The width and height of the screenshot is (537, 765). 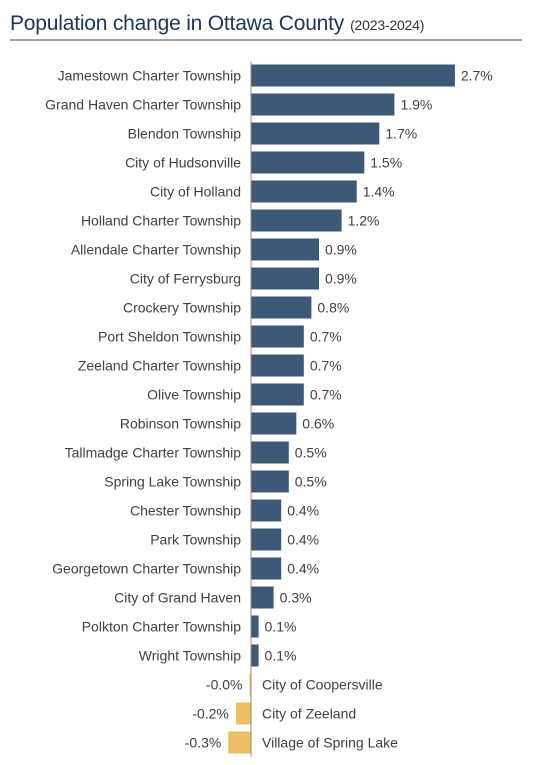 What do you see at coordinates (146, 569) in the screenshot?
I see `category-label: Georgetown Charter Township` at bounding box center [146, 569].